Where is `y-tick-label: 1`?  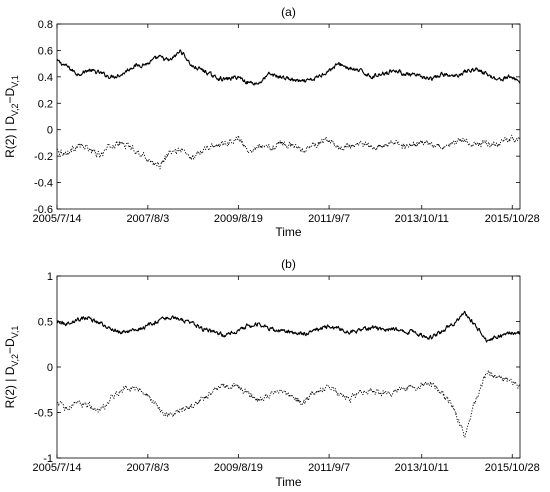
y-tick-label: 1 is located at coordinates (50, 277).